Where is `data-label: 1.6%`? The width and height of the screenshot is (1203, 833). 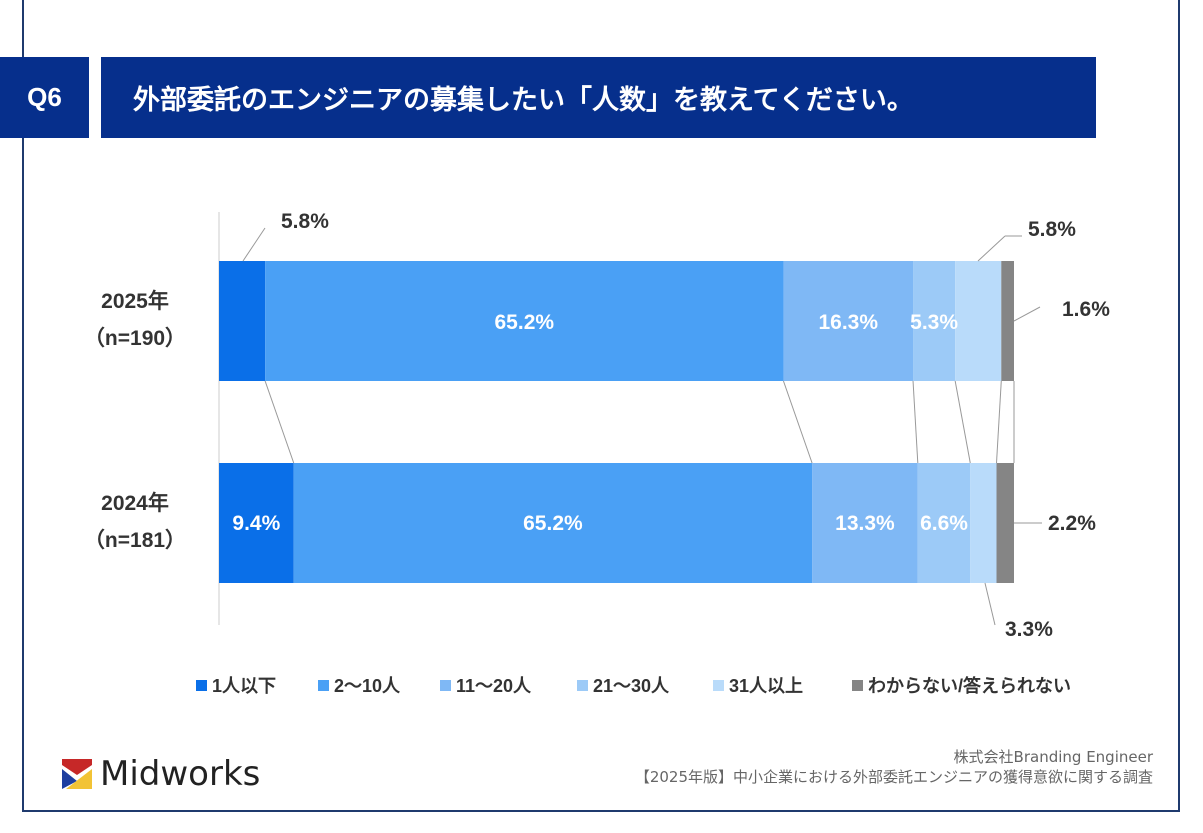 data-label: 1.6% is located at coordinates (1086, 309).